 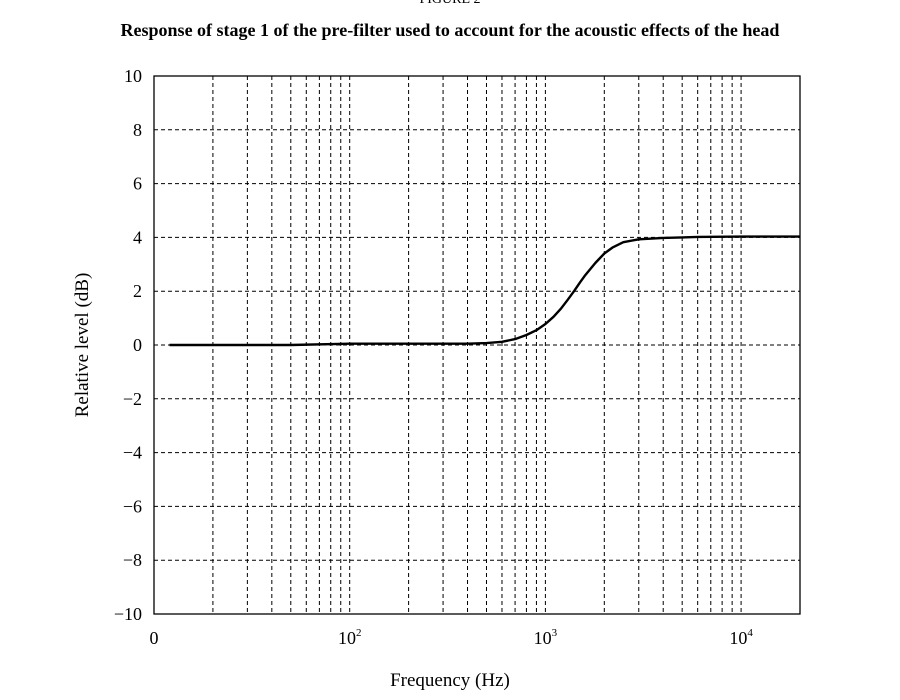 I want to click on y-tick-label: 10, so click(x=133, y=76).